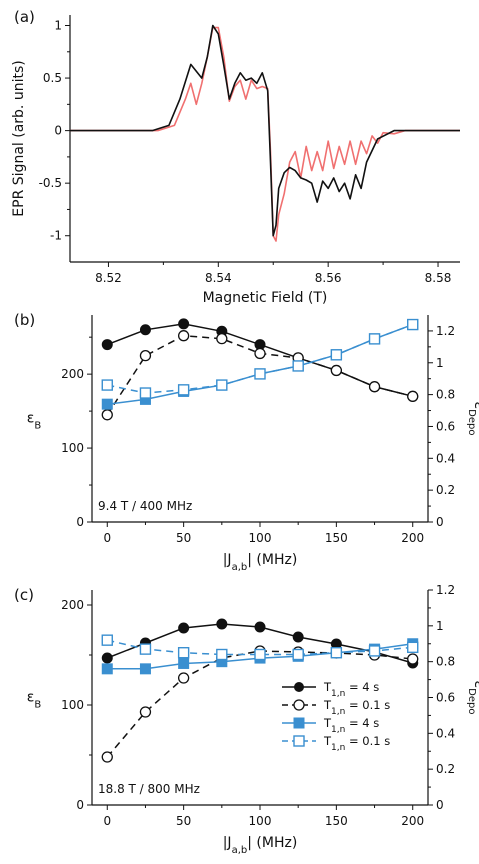 The width and height of the screenshot is (479, 864). Describe the element at coordinates (56, 236) in the screenshot. I see `y-tick-label: -1` at that location.